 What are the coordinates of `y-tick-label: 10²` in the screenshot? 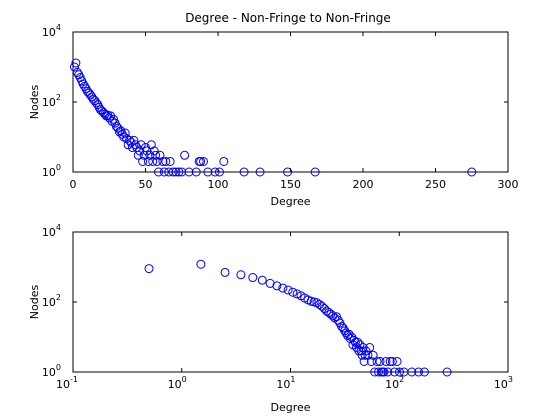 It's located at (51, 301).